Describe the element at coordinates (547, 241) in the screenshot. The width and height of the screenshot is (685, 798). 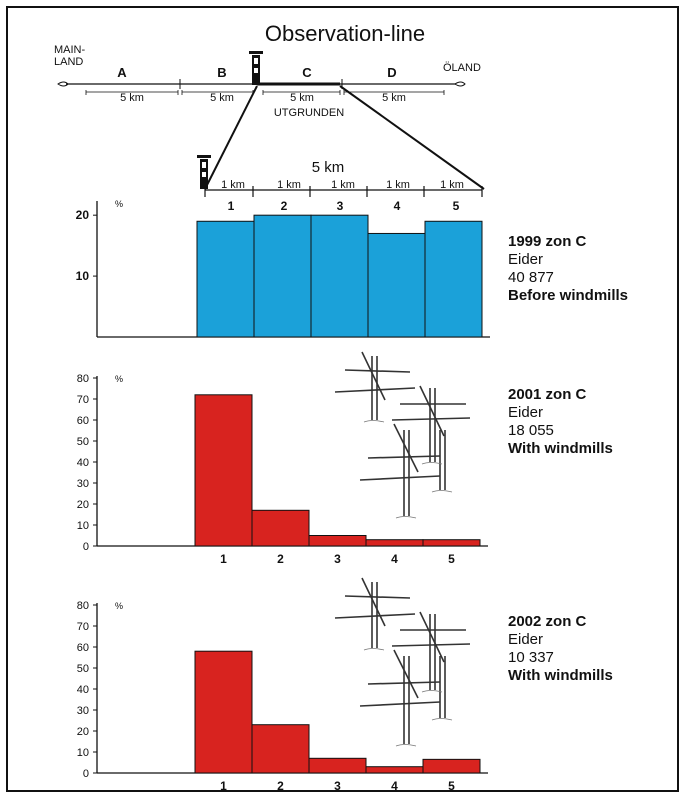
I see `info-title: 1999 zon C` at that location.